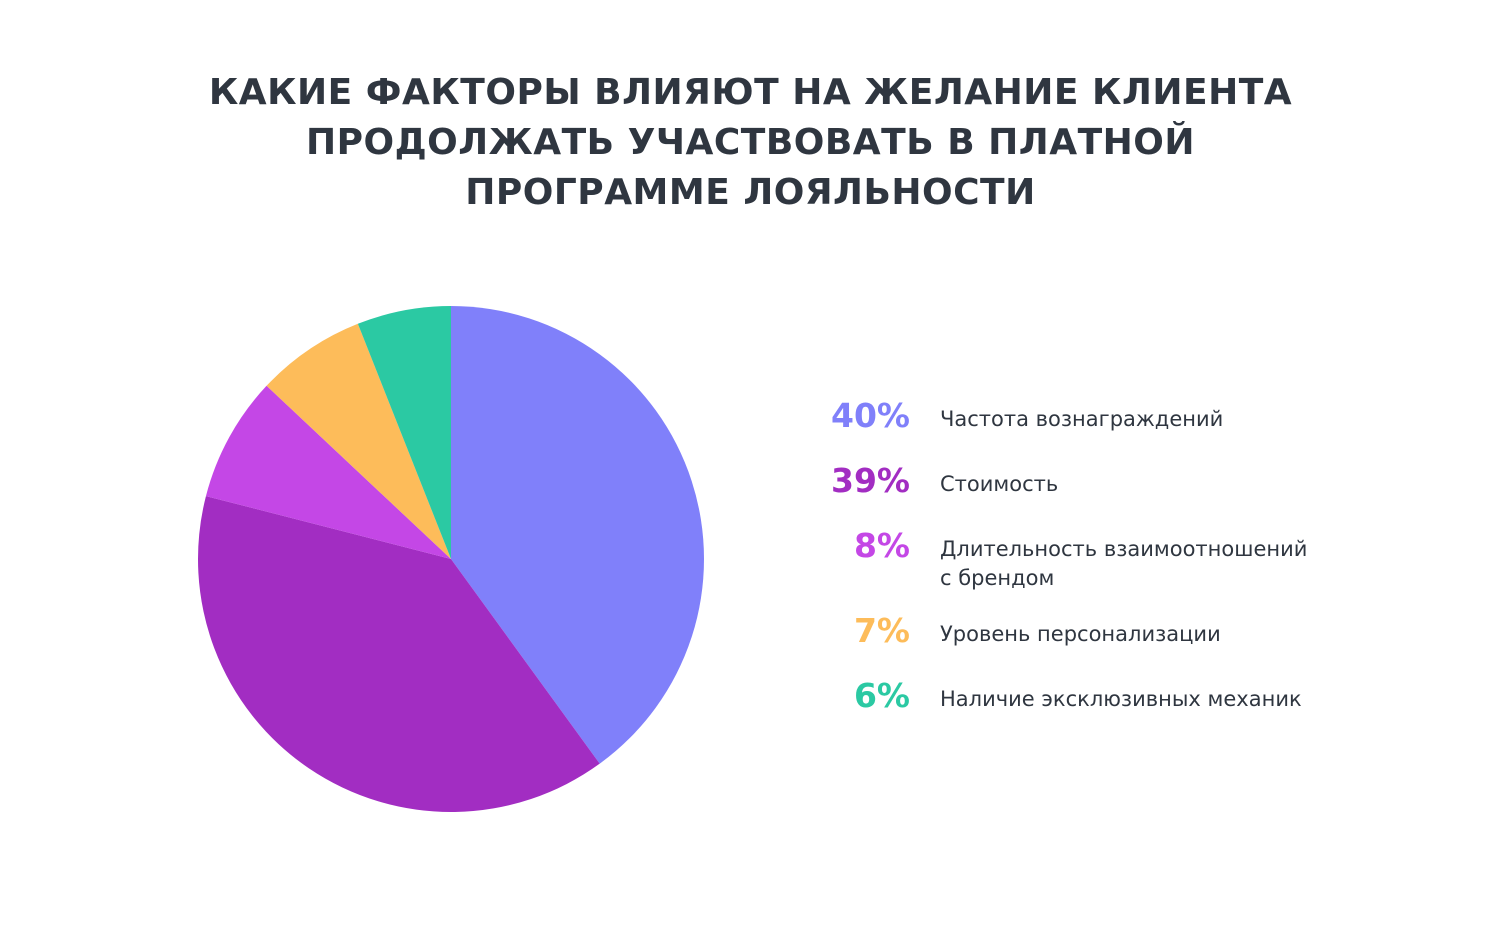  What do you see at coordinates (750, 92) in the screenshot?
I see `chart-title-line-1: КАКИЕ ФАКТОРЫ ВЛИЯЮТ НА ЖЕЛАНИЕ КЛИЕНТА` at bounding box center [750, 92].